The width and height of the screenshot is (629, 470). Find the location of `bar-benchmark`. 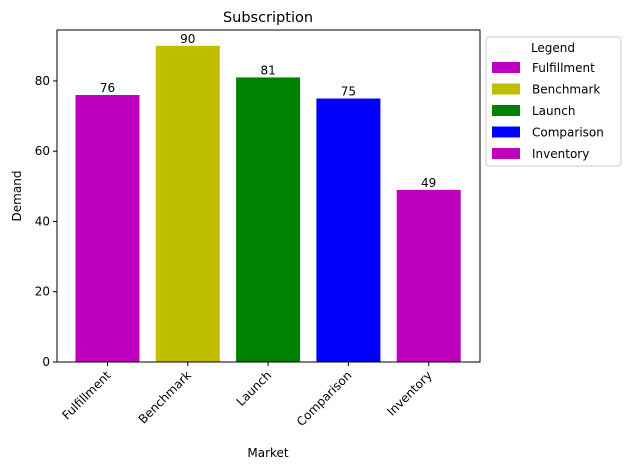

bar-benchmark is located at coordinates (187, 204).